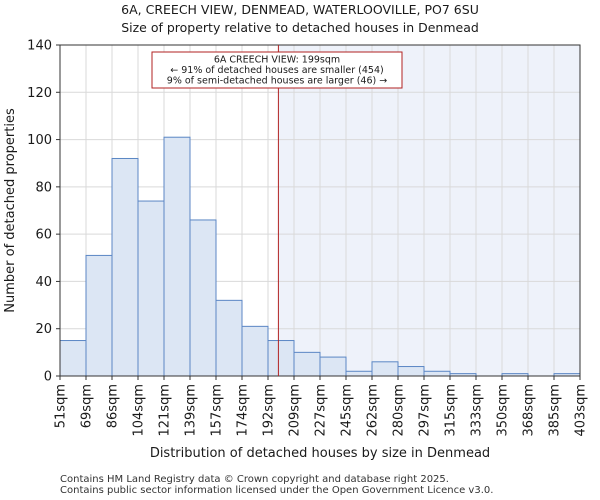  Describe the element at coordinates (191, 410) in the screenshot. I see `x-tick-label: 139sqm` at that location.